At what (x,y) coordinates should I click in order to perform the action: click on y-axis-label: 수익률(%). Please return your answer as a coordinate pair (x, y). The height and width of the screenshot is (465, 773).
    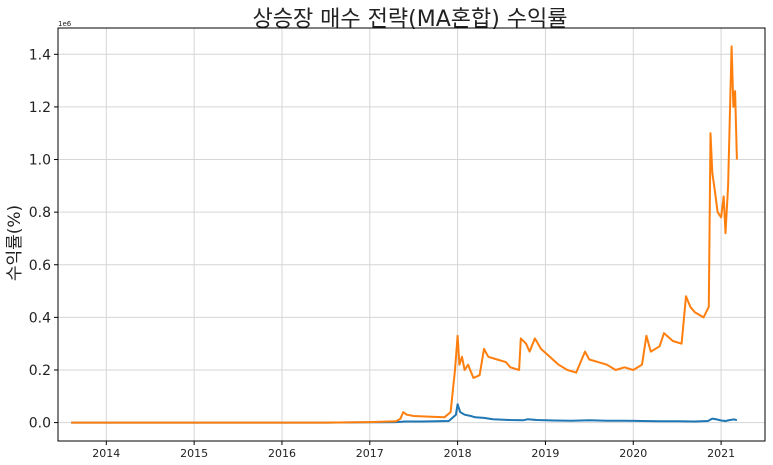
    Looking at the image, I should click on (15, 243).